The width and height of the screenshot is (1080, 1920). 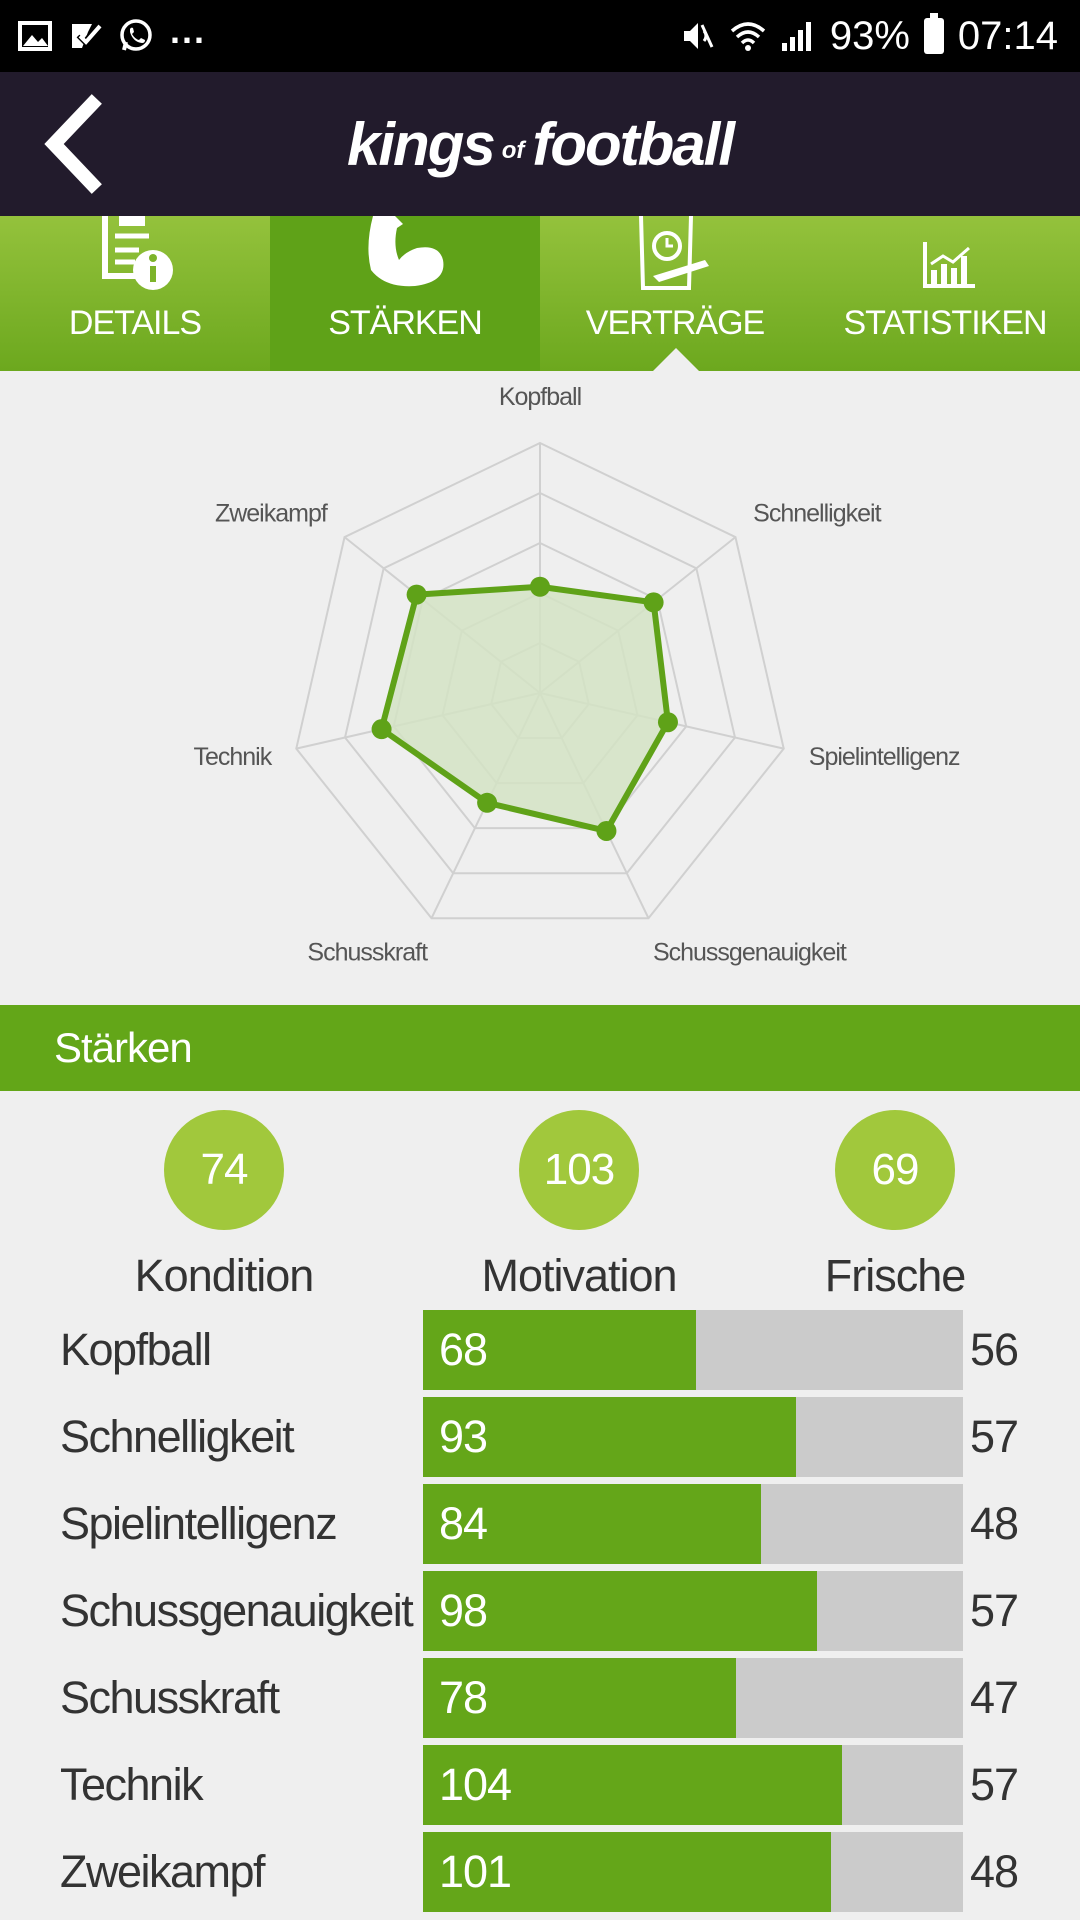 I want to click on skill-max: 47, so click(x=994, y=1697).